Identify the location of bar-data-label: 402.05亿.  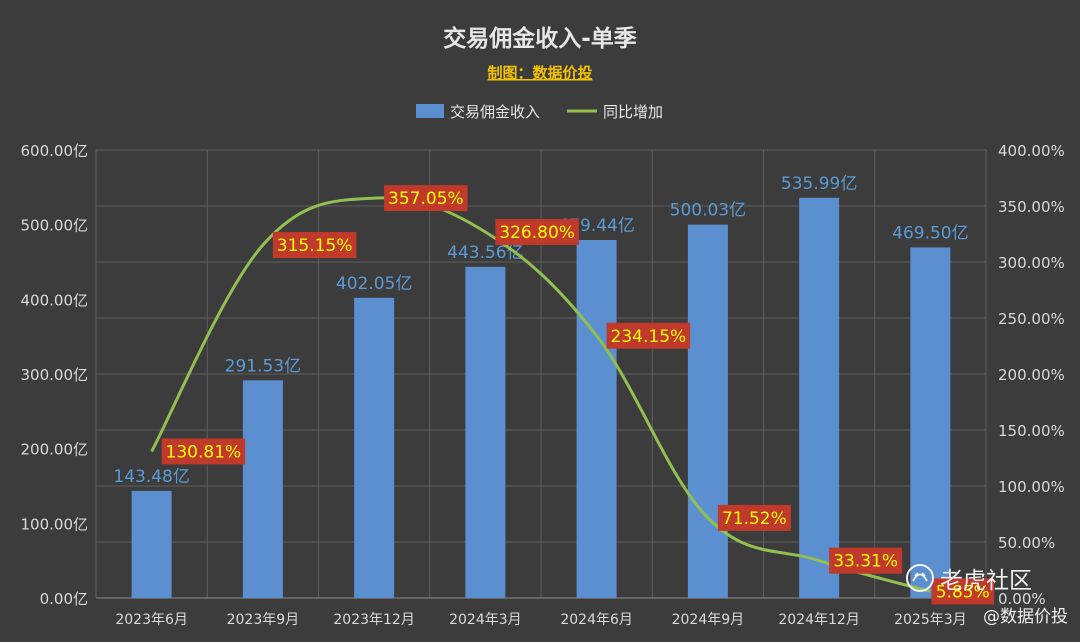
(374, 284).